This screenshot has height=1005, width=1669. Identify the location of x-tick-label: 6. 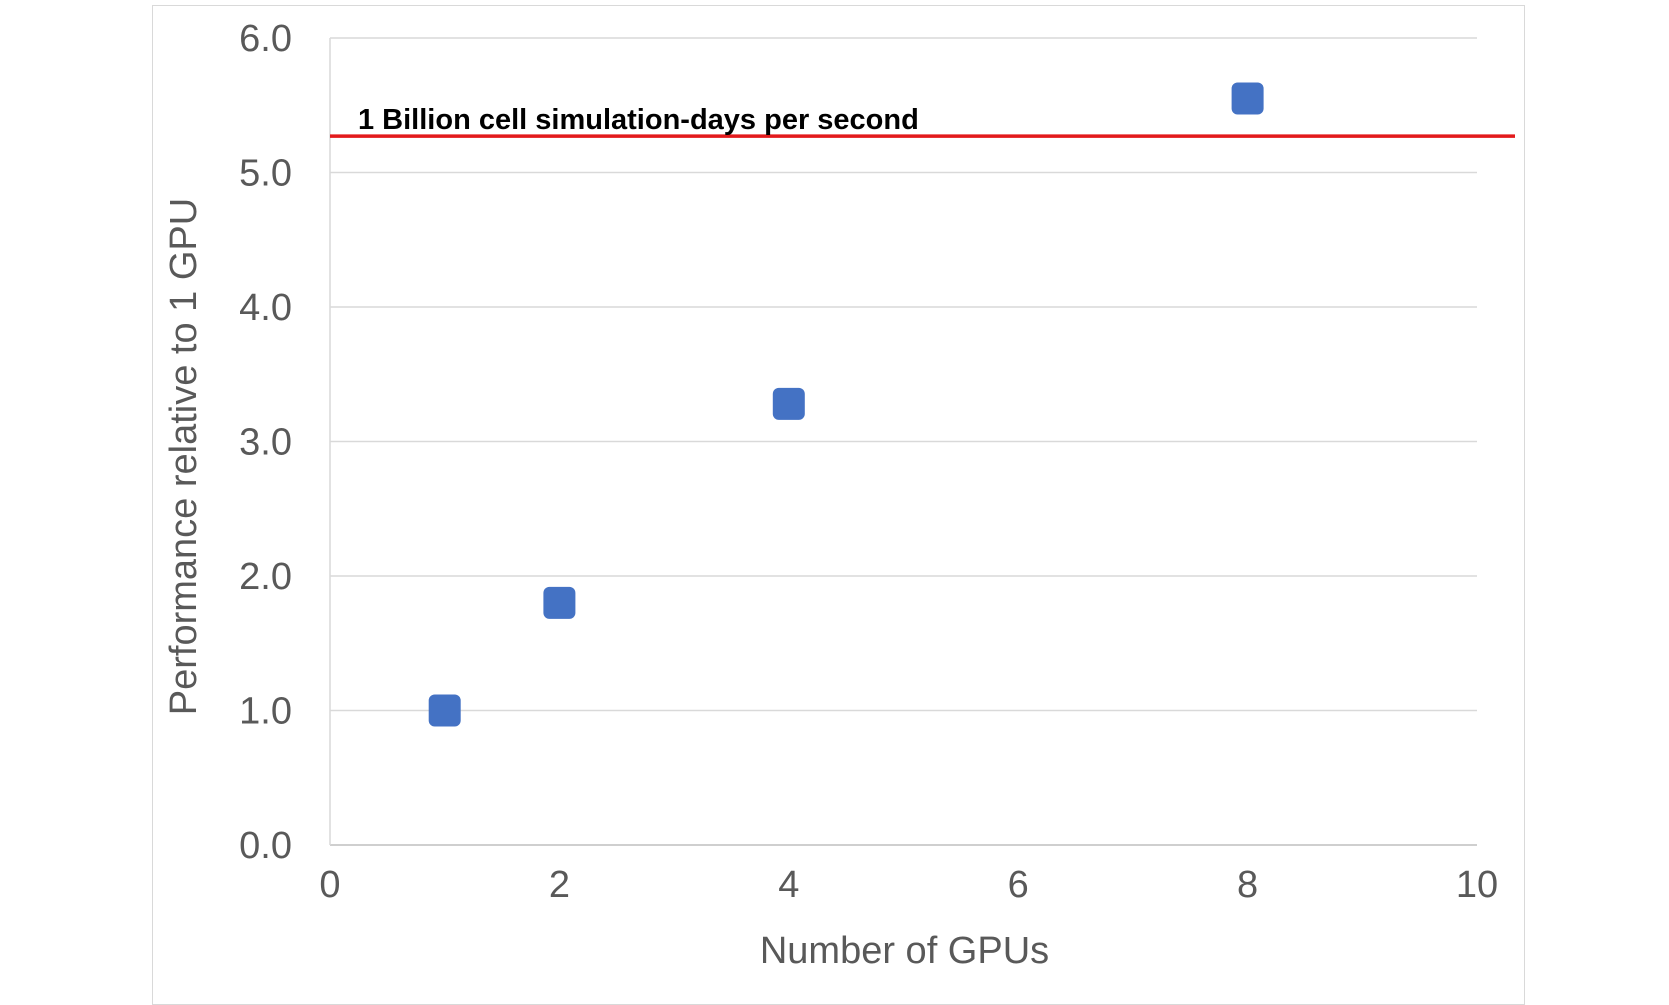
(1018, 885).